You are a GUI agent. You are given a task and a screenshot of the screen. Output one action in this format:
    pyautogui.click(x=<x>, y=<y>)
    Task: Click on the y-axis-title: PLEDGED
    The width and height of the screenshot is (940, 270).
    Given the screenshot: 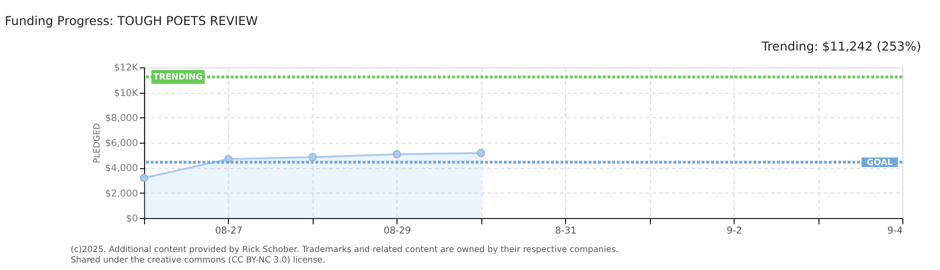 What is the action you would take?
    pyautogui.click(x=96, y=143)
    